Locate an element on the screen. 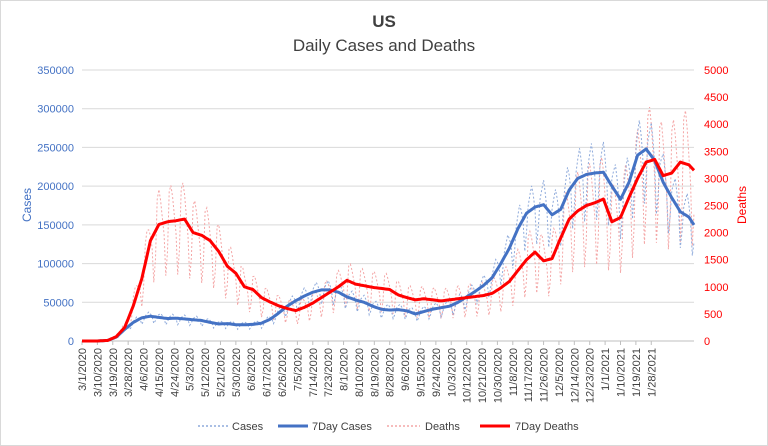 The width and height of the screenshot is (768, 446). x-tick-label: 3/1/2020 is located at coordinates (83, 369).